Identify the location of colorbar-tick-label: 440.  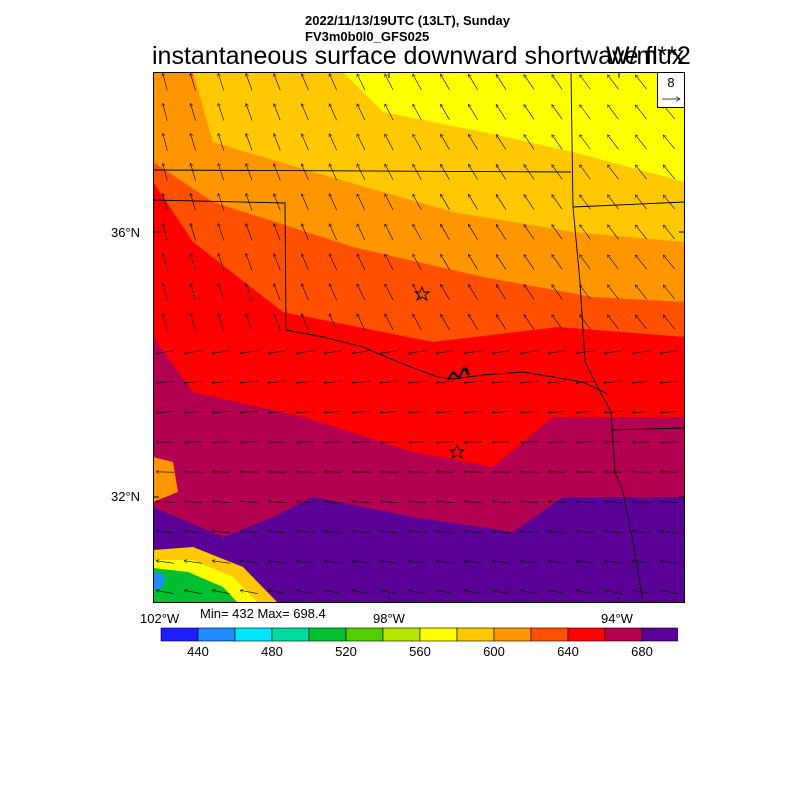
(198, 651).